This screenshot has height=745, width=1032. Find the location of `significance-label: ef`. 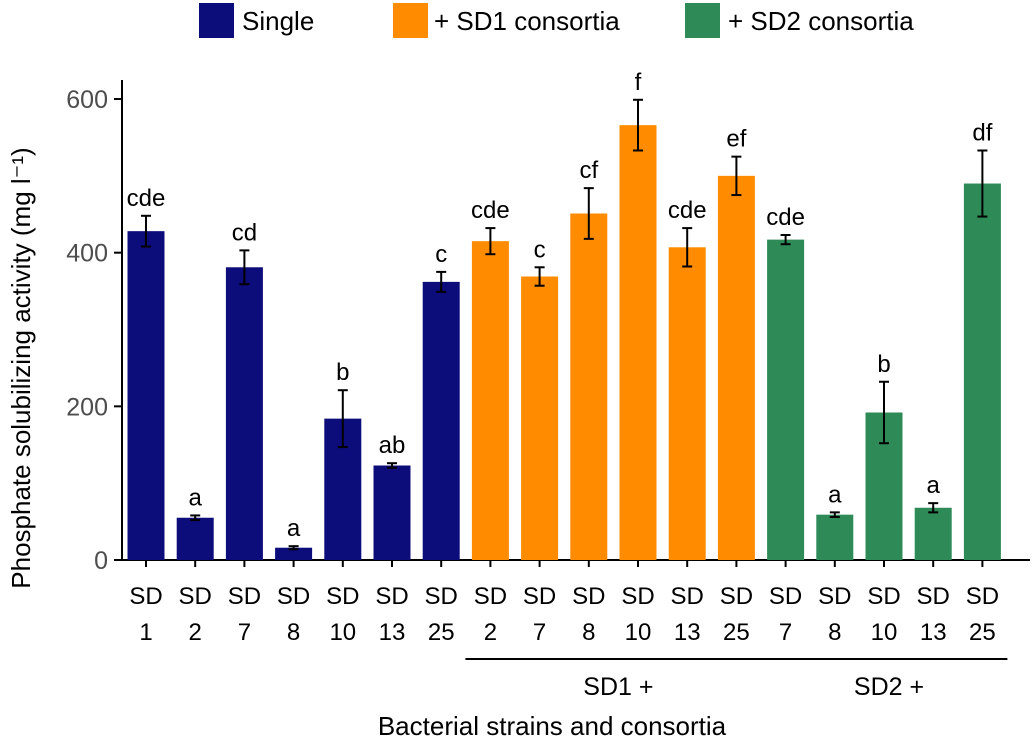

significance-label: ef is located at coordinates (736, 139).